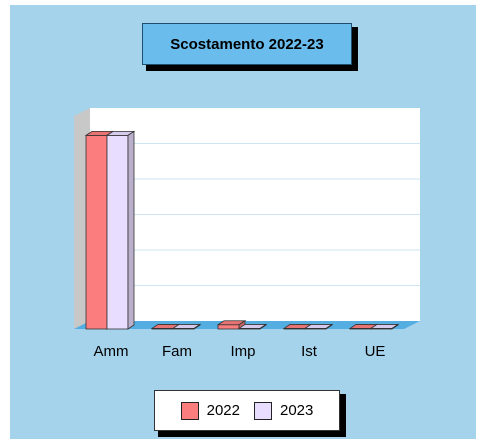 This screenshot has height=444, width=486. I want to click on legend: 2022 2023, so click(247, 410).